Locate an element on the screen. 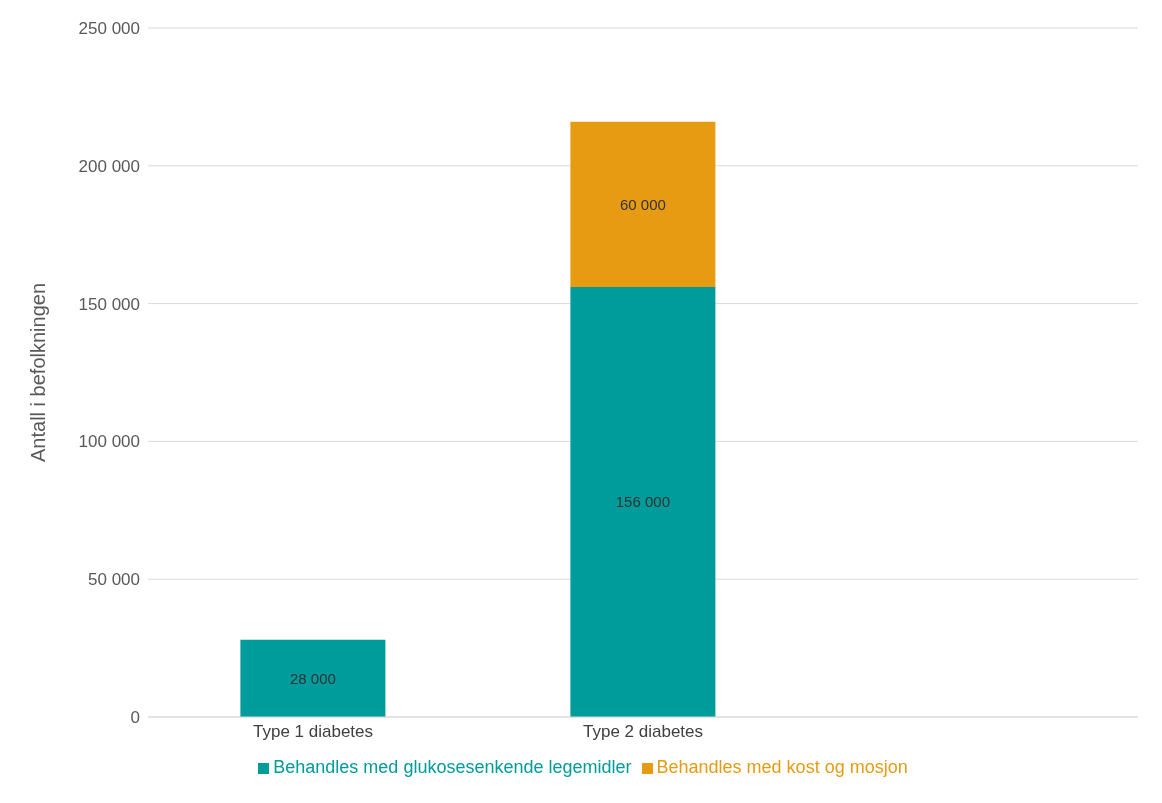 This screenshot has height=803, width=1162. data-label: 156 000 is located at coordinates (643, 502).